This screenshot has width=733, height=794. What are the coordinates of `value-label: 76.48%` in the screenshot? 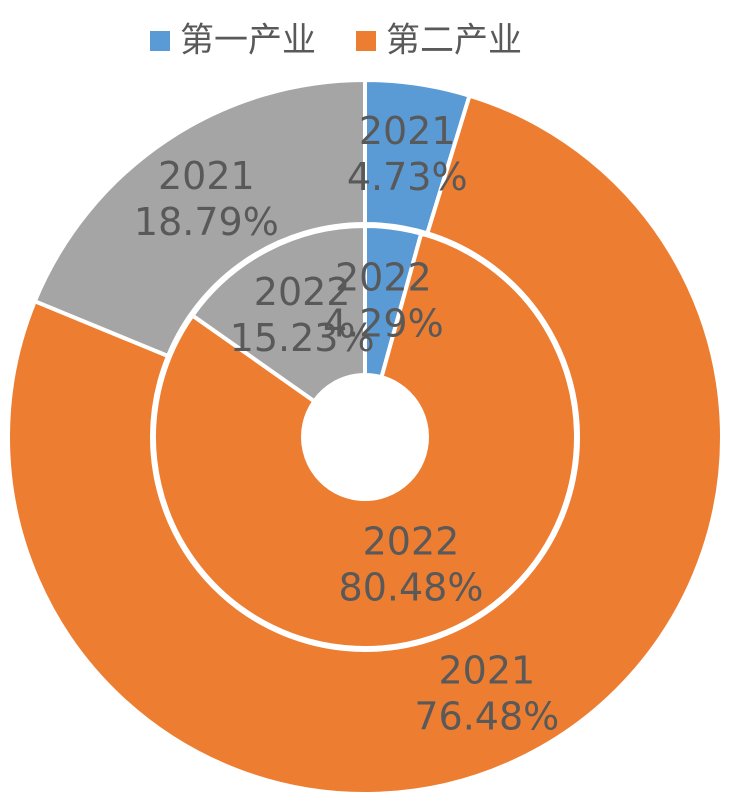 It's located at (486, 716).